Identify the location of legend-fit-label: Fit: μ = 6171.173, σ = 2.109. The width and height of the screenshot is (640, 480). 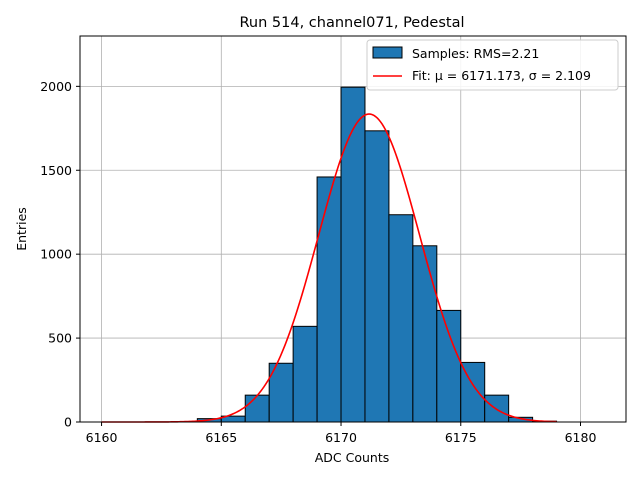
(501, 75).